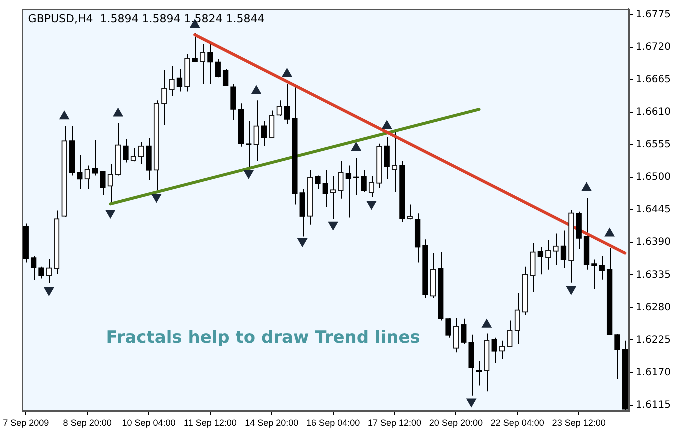 The image size is (676, 432). What do you see at coordinates (26, 423) in the screenshot?
I see `x-tick-label: 7 Sep 2009` at bounding box center [26, 423].